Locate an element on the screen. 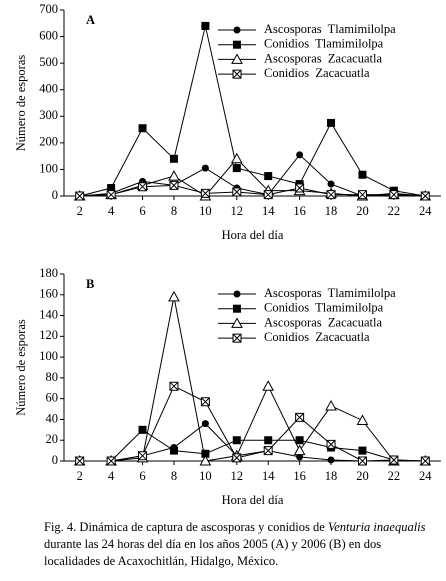  panel-label: A is located at coordinates (90, 20).